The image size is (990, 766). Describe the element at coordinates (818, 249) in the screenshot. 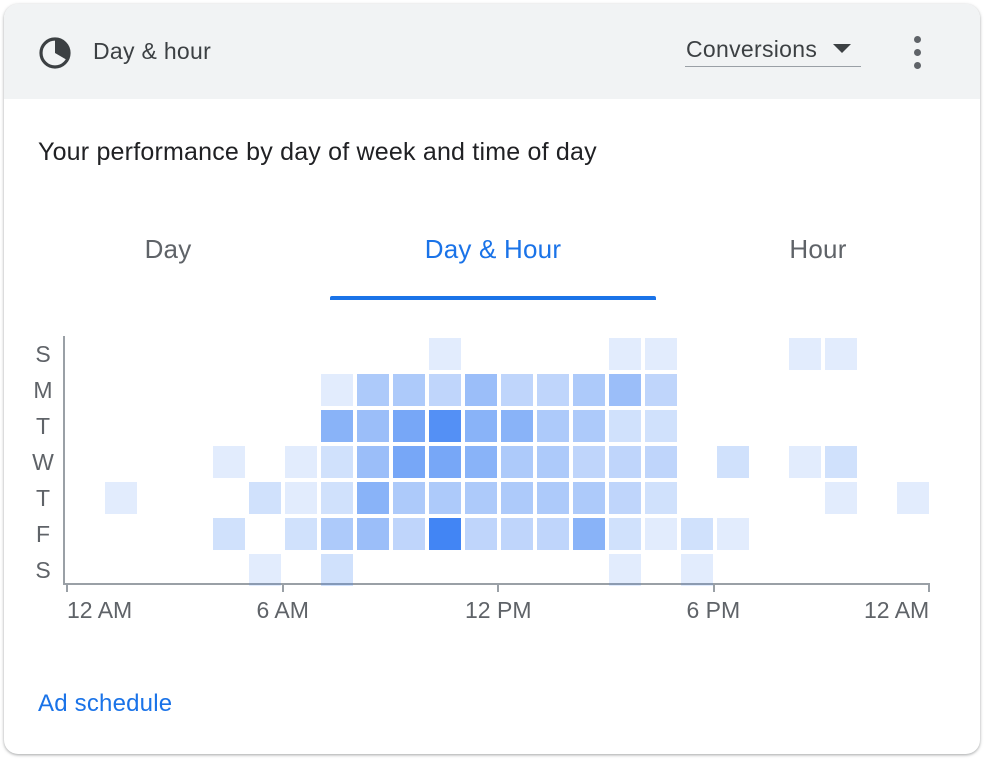

I see `tab-hour: Hour` at that location.